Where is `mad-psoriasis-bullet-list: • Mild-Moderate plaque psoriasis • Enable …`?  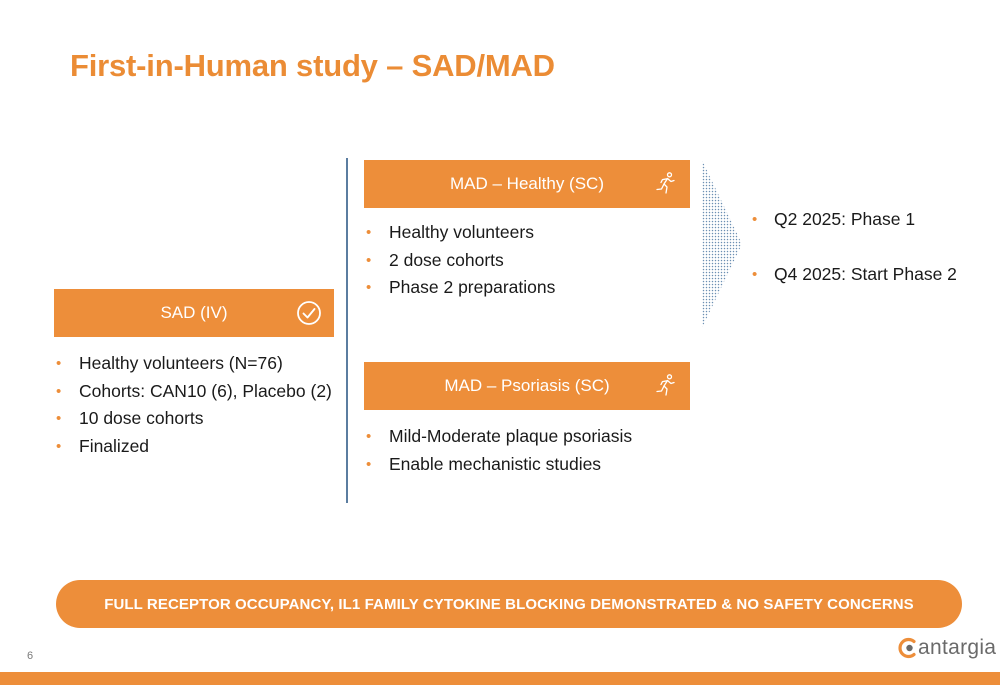
mad-psoriasis-bullet-list: • Mild-Moderate plaque psoriasis • Enable … is located at coordinates (498, 450).